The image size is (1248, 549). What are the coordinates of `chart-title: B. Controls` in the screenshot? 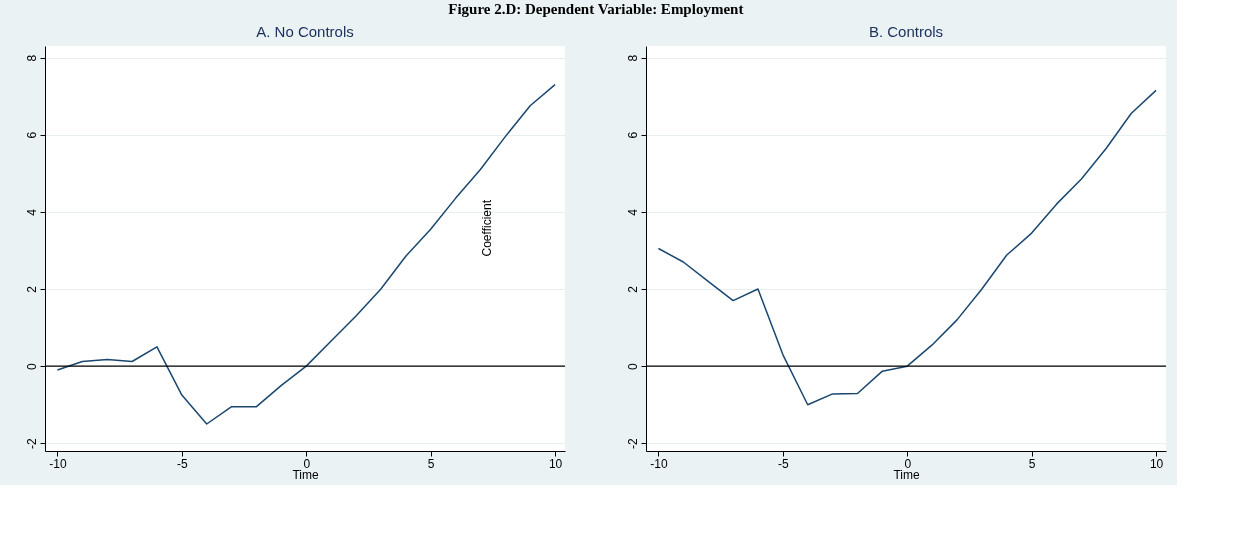 It's located at (906, 31).